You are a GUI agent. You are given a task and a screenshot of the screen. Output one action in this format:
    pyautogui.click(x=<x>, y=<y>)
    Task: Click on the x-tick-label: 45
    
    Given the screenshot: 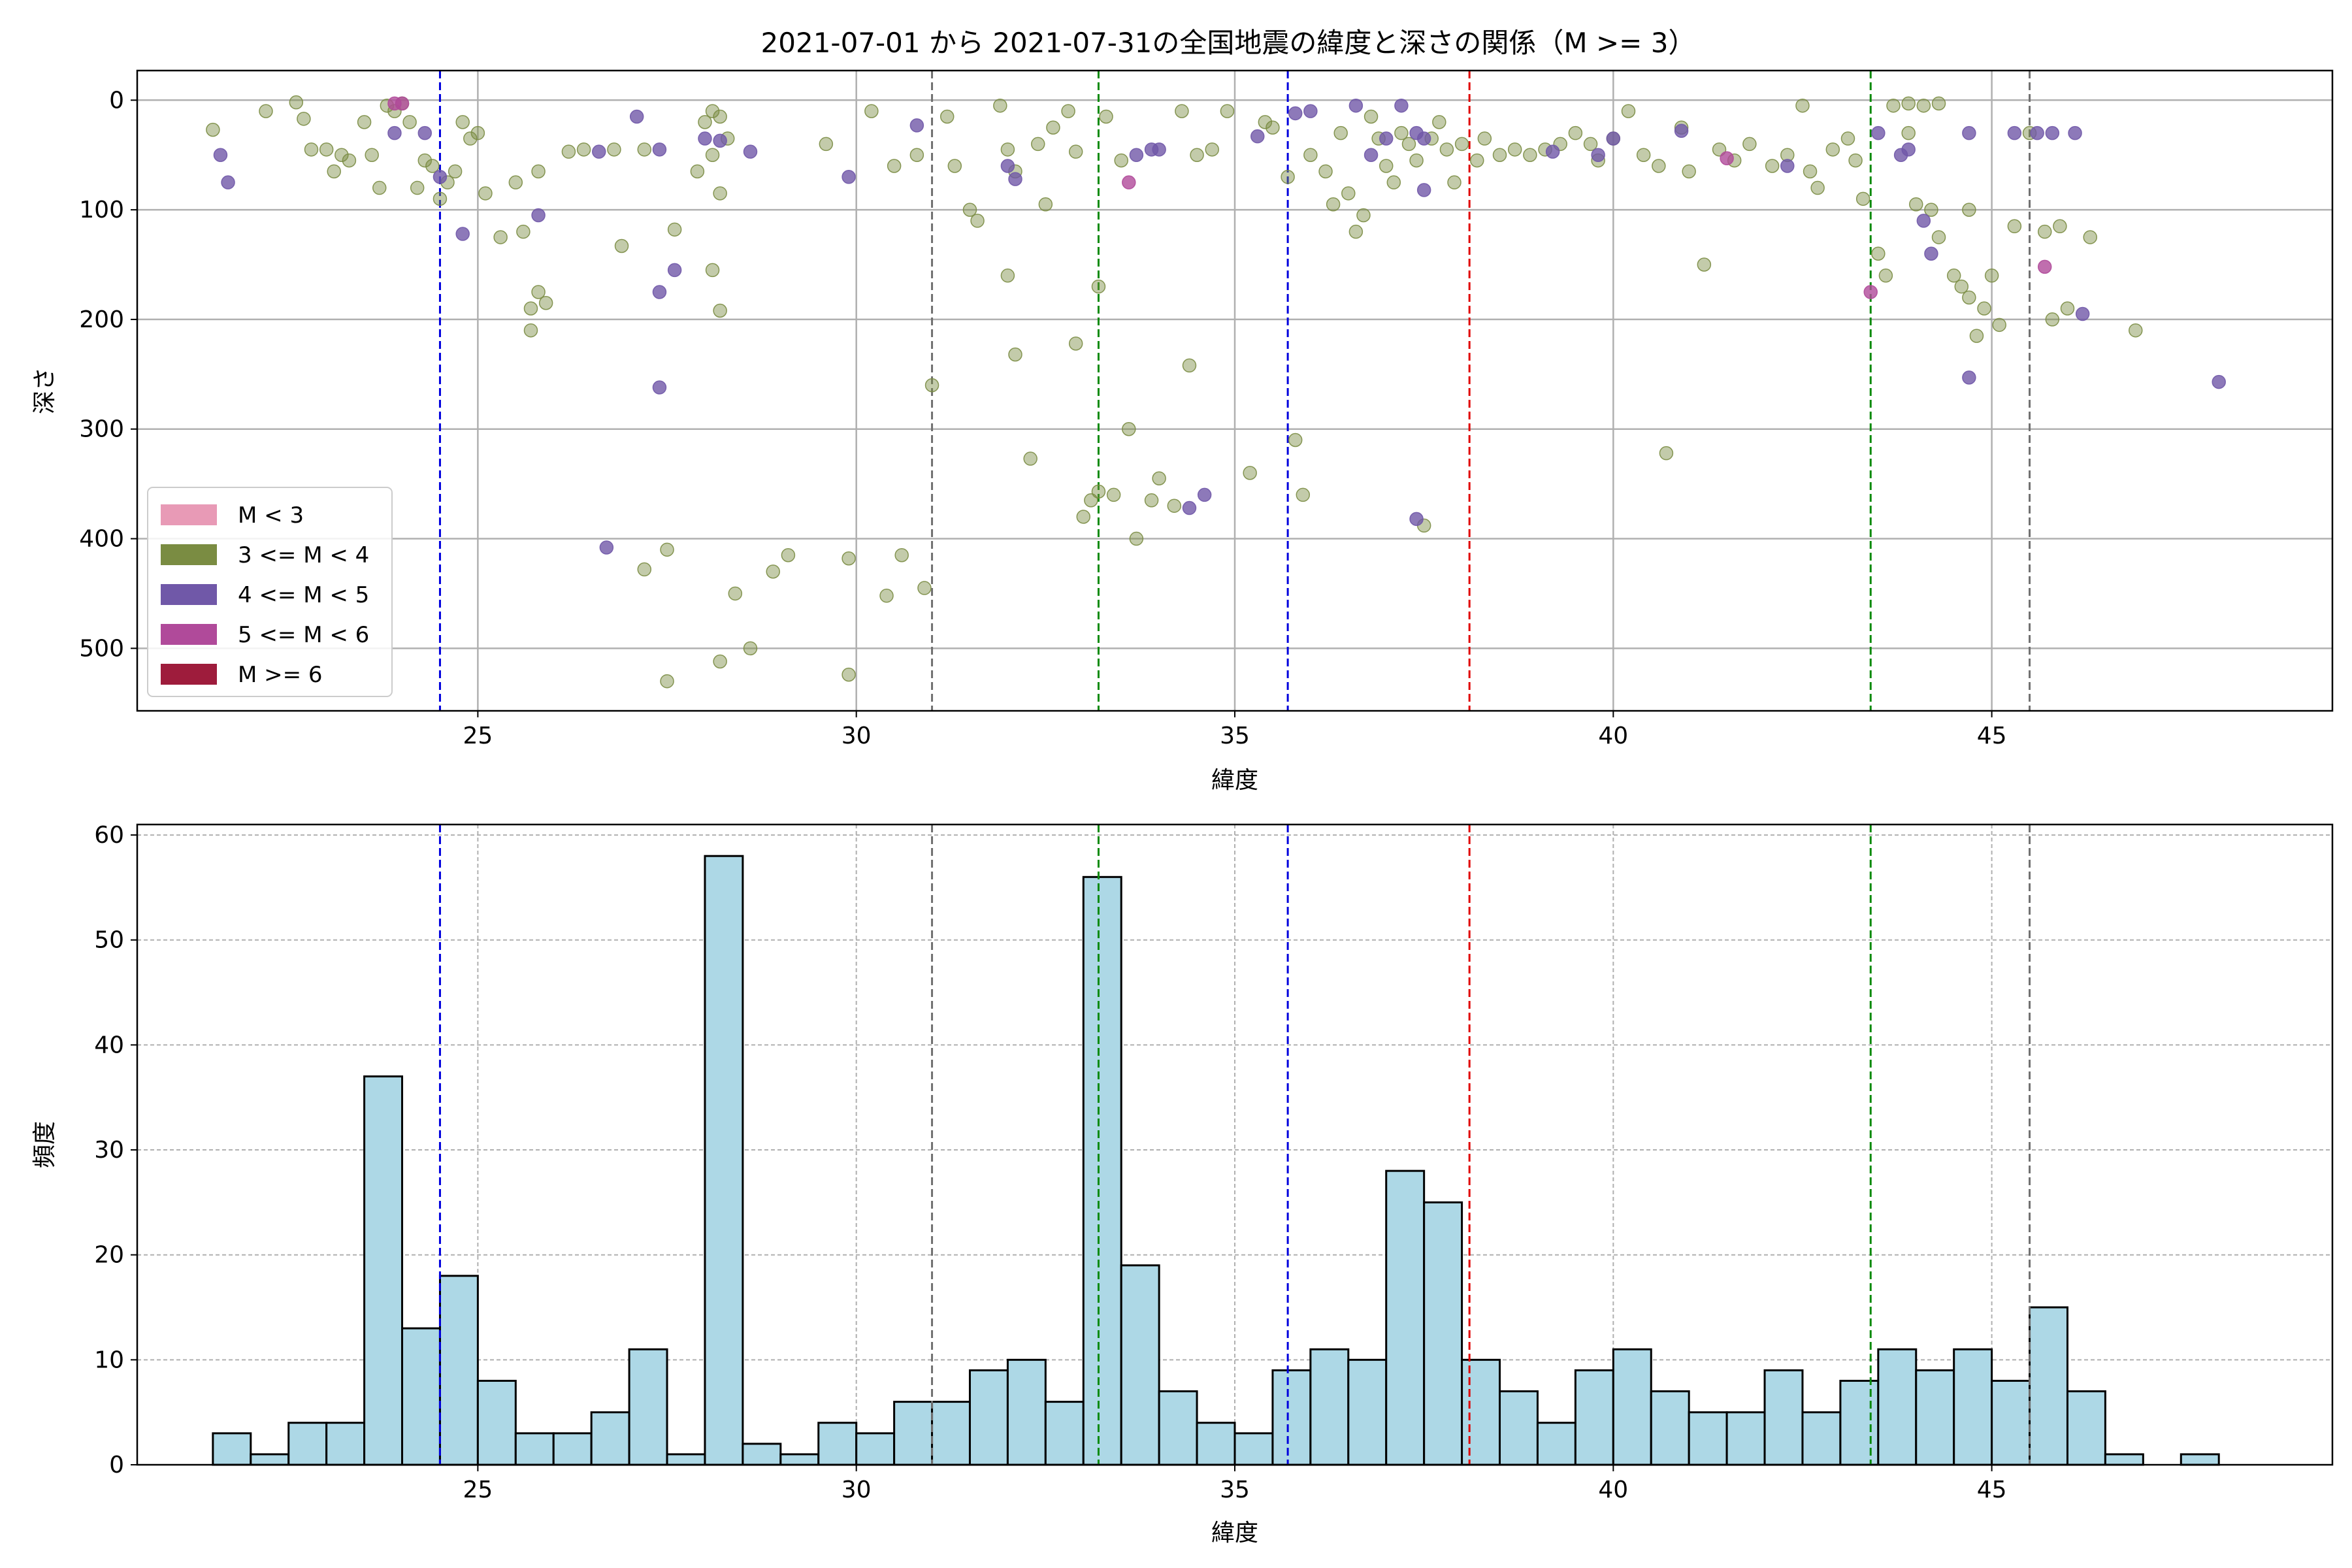 What is the action you would take?
    pyautogui.click(x=1992, y=1490)
    